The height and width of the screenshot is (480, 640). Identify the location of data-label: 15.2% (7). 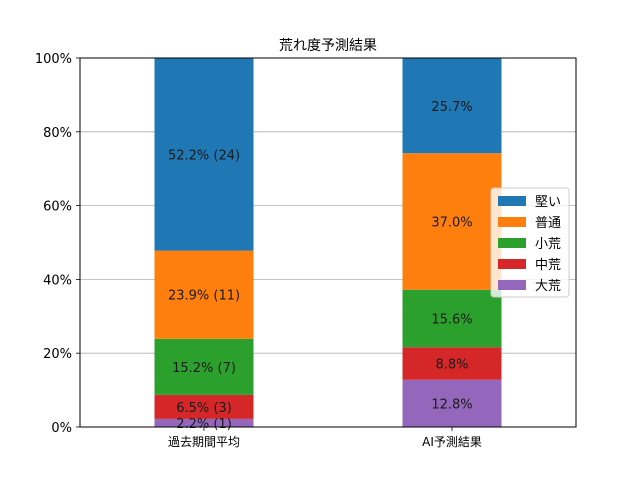
(204, 368).